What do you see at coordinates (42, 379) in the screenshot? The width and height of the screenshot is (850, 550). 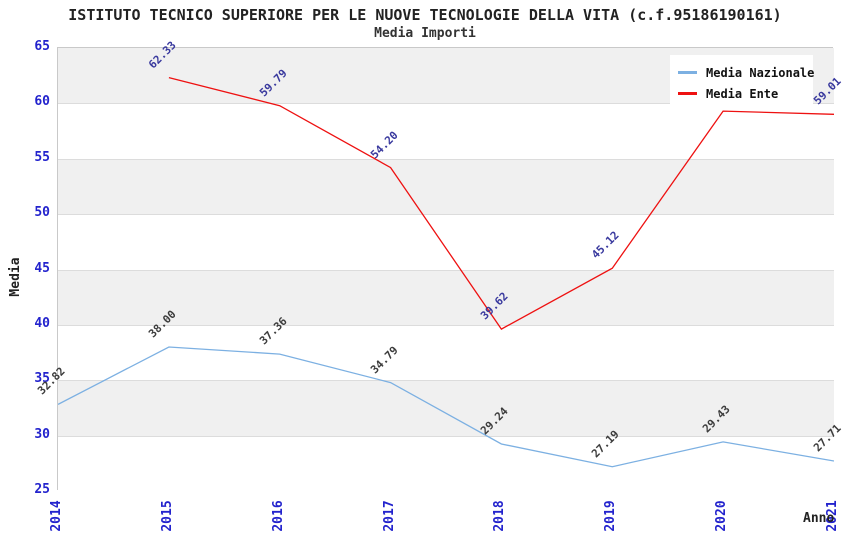 I see `y-tick-label: 35` at bounding box center [42, 379].